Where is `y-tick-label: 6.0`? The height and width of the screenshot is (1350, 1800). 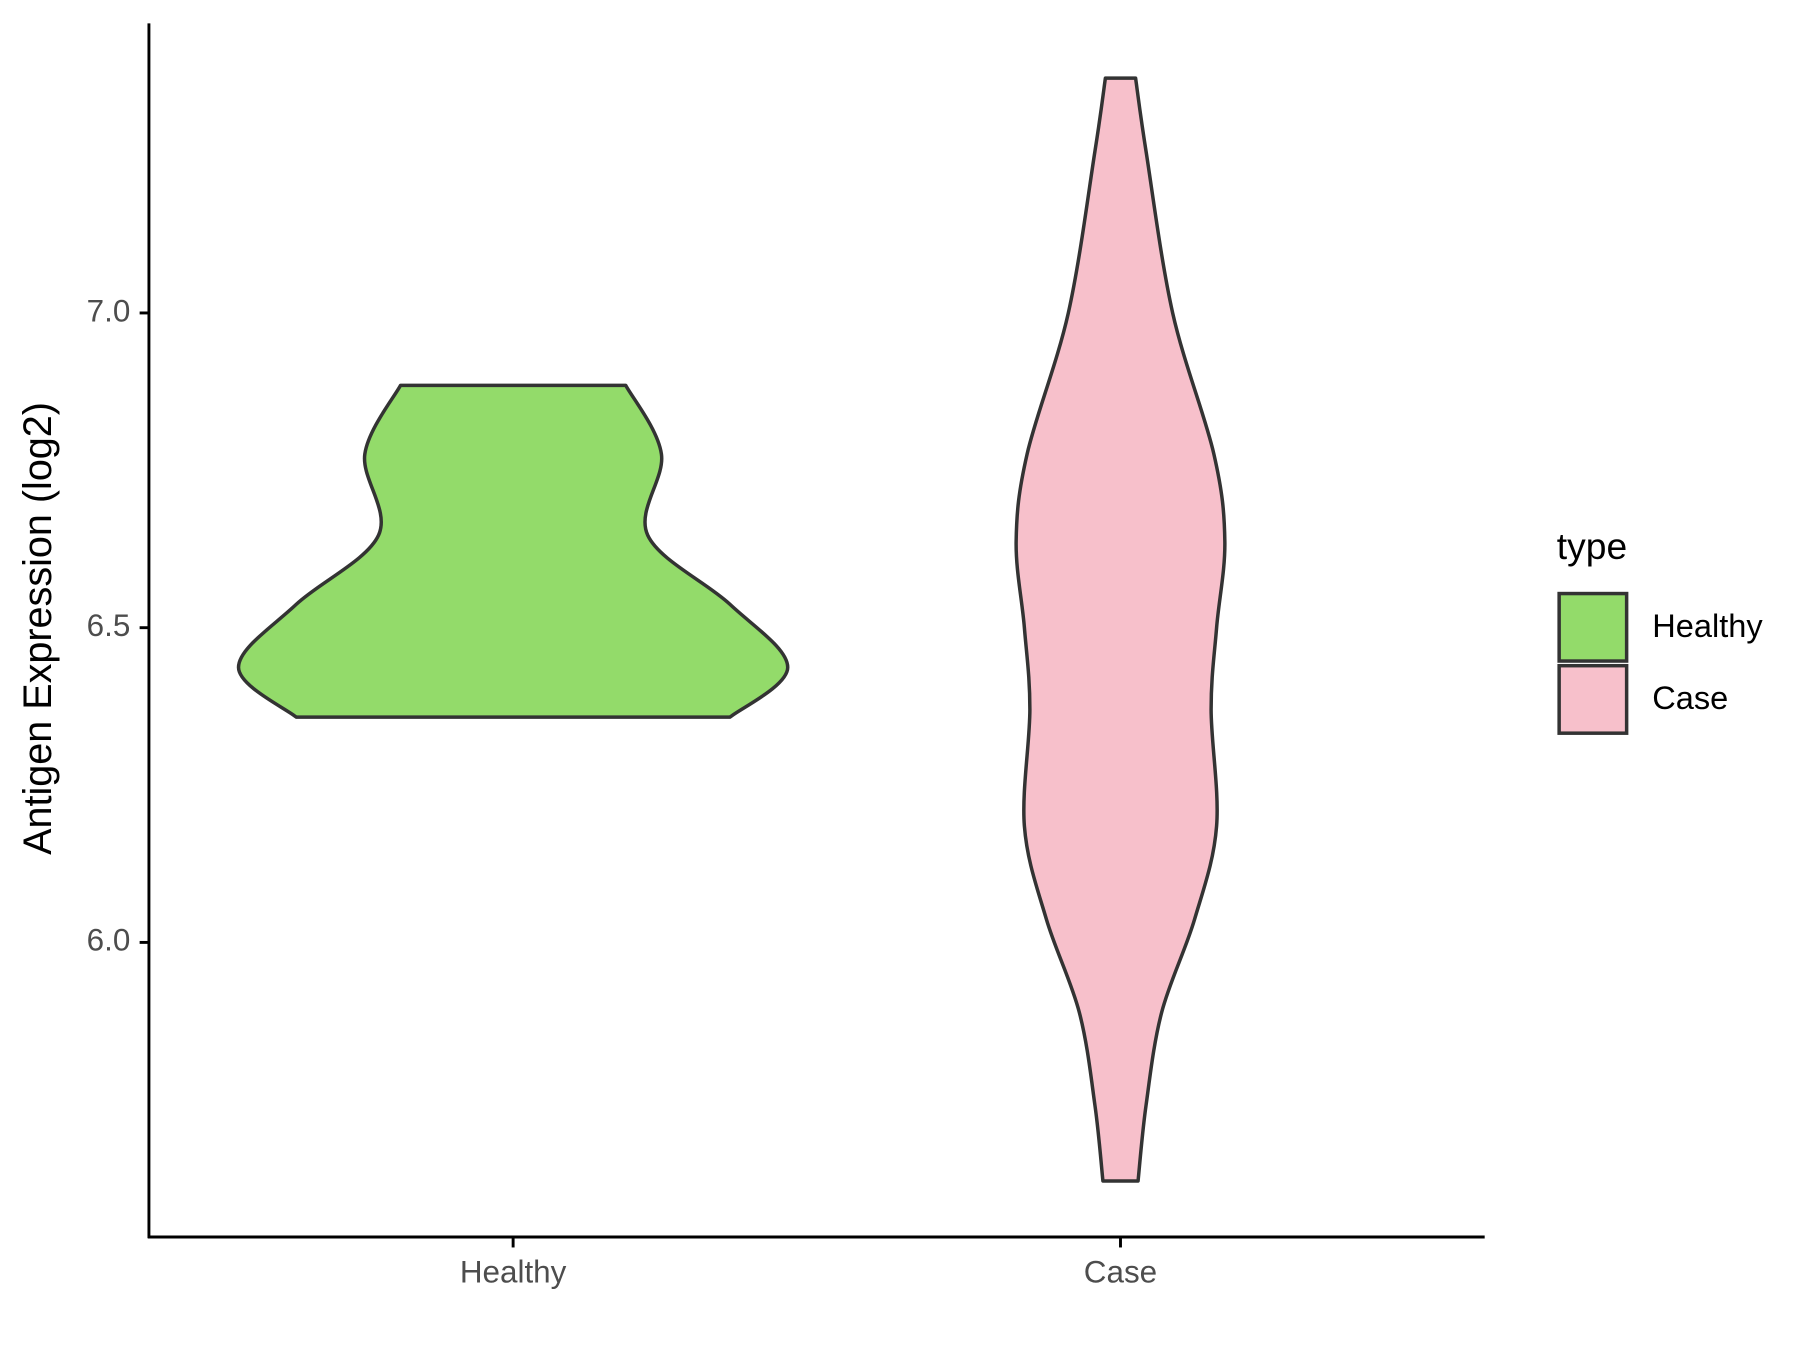 y-tick-label: 6.0 is located at coordinates (109, 940).